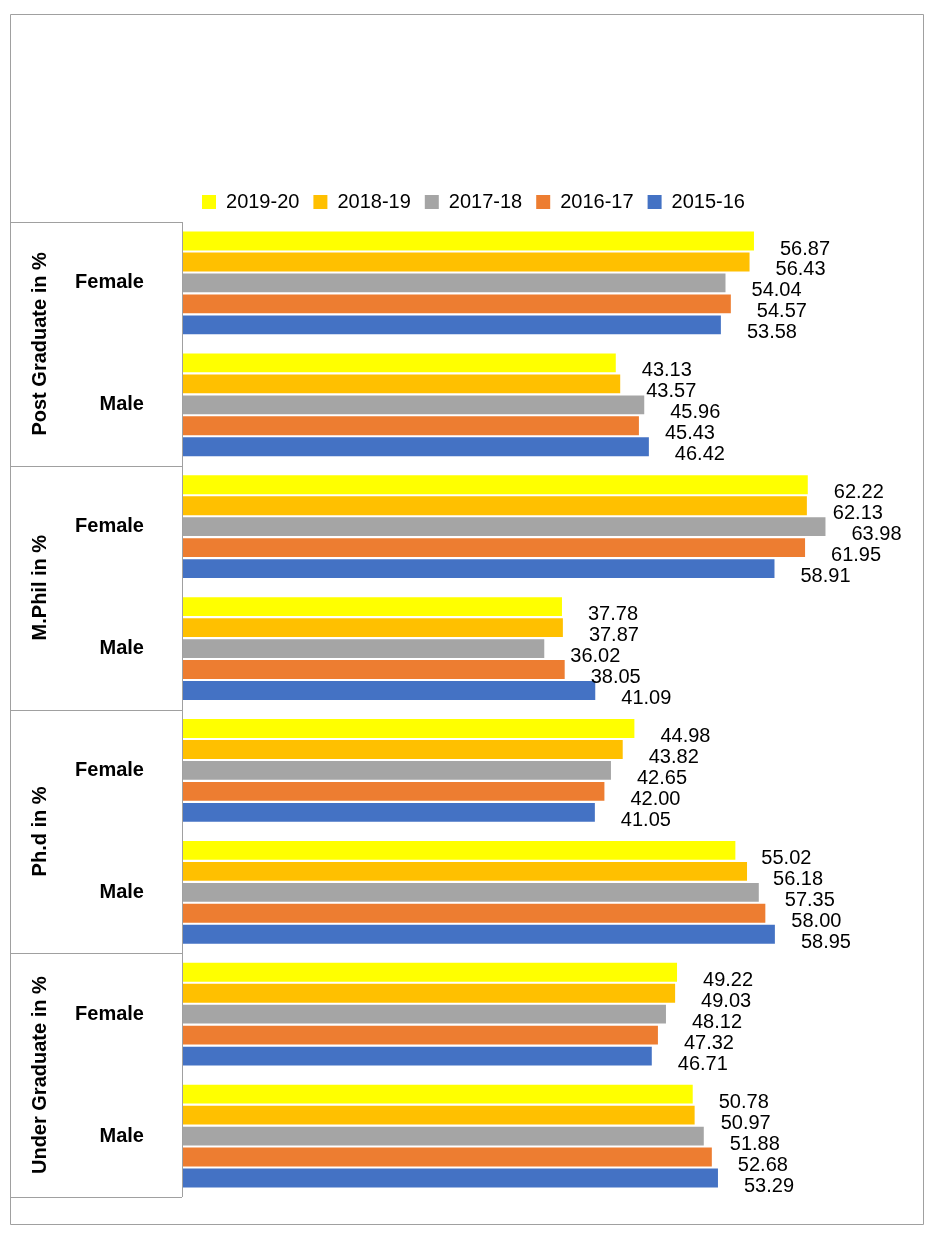 The width and height of the screenshot is (934, 1239). What do you see at coordinates (769, 1184) in the screenshot?
I see `data-label: 53.29` at bounding box center [769, 1184].